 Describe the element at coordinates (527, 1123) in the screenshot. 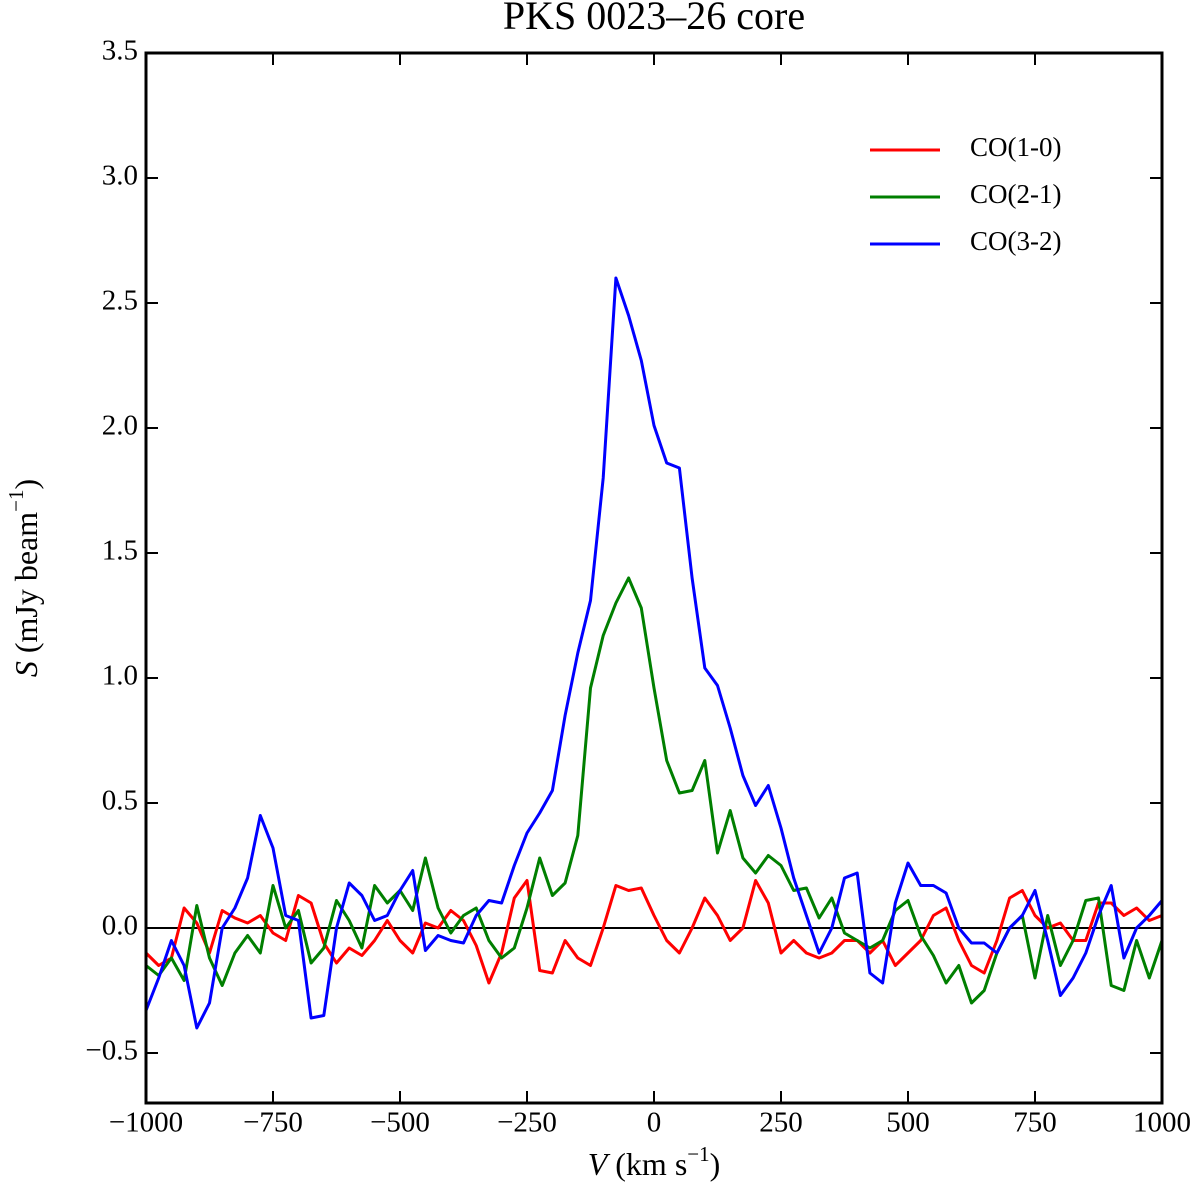

I see `x-tick-label: −250` at that location.